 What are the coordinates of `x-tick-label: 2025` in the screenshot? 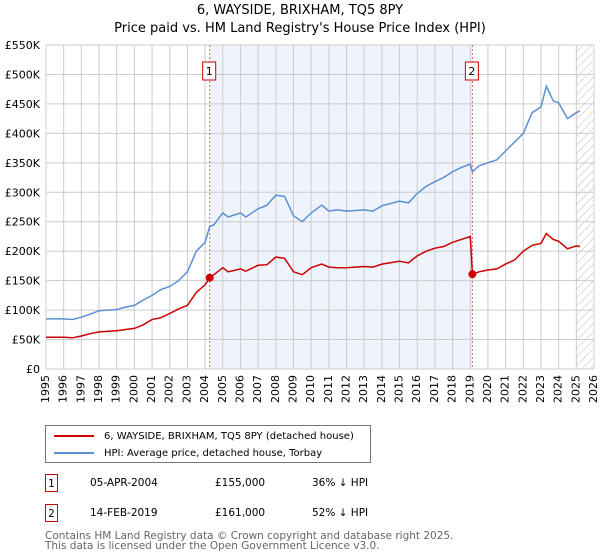 It's located at (575, 389).